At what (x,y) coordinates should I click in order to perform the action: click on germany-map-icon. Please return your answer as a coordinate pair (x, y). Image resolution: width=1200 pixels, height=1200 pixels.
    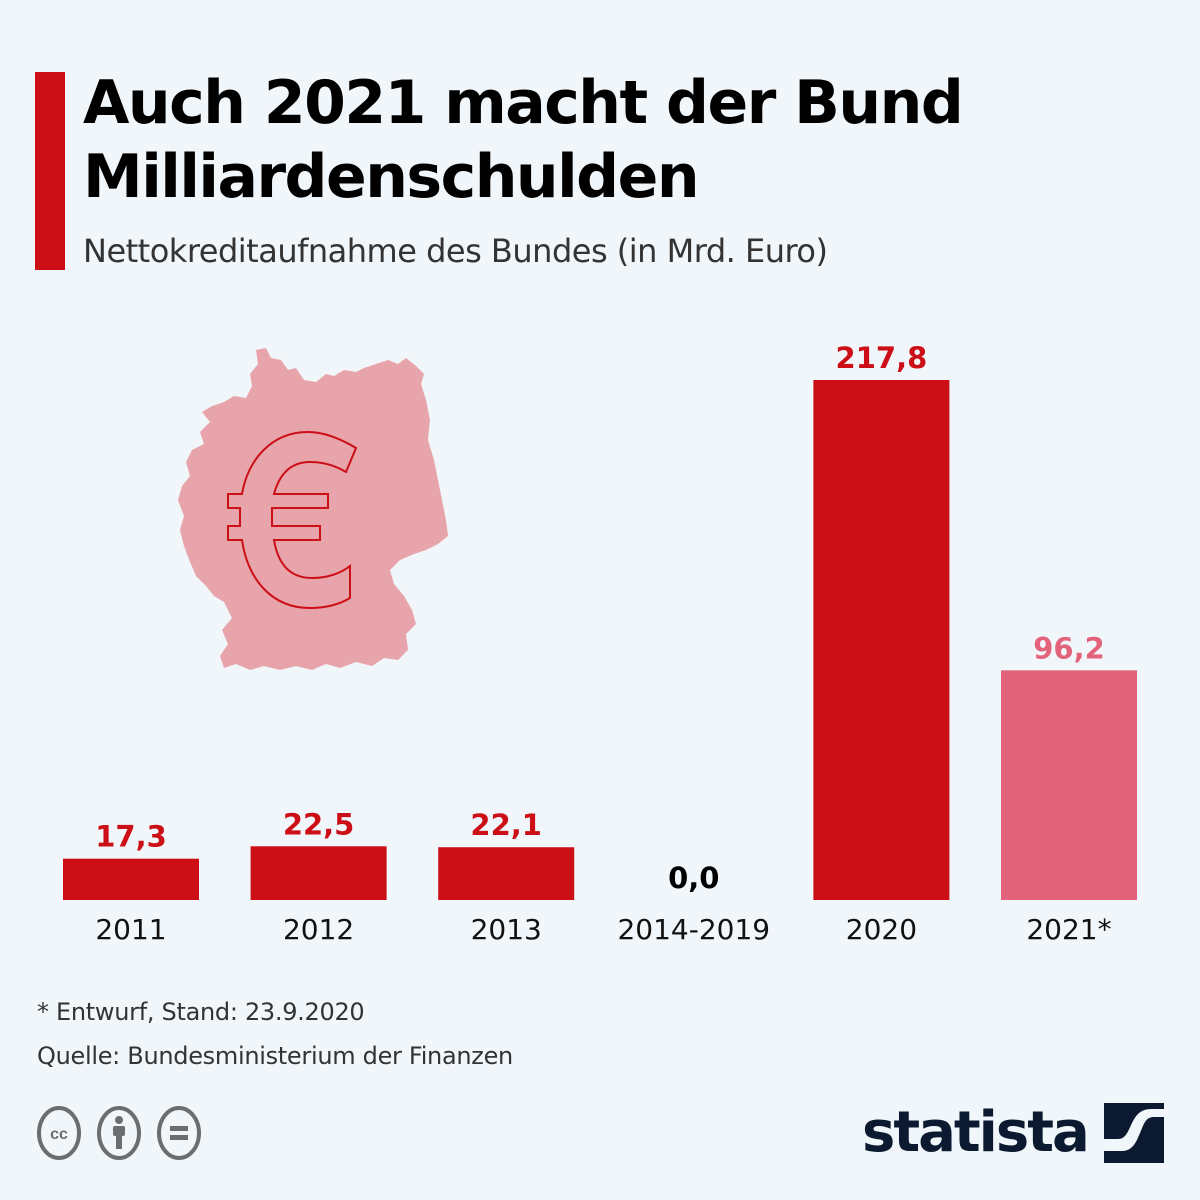
    Looking at the image, I should click on (316, 510).